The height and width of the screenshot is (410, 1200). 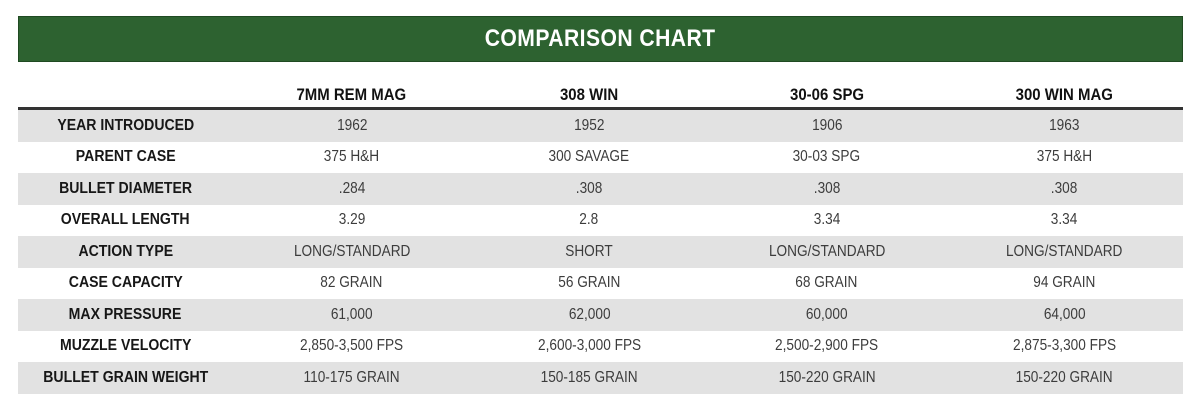 I want to click on cell-value-text: 56 GRAIN, so click(x=589, y=283).